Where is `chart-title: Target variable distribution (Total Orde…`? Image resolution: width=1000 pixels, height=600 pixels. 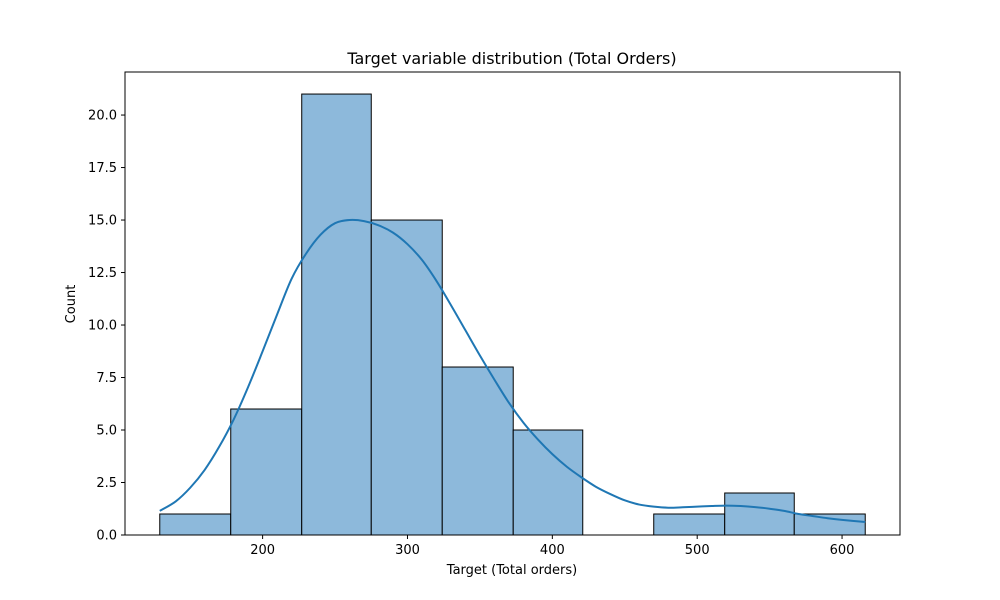 chart-title: Target variable distribution (Total Orde… is located at coordinates (511, 58).